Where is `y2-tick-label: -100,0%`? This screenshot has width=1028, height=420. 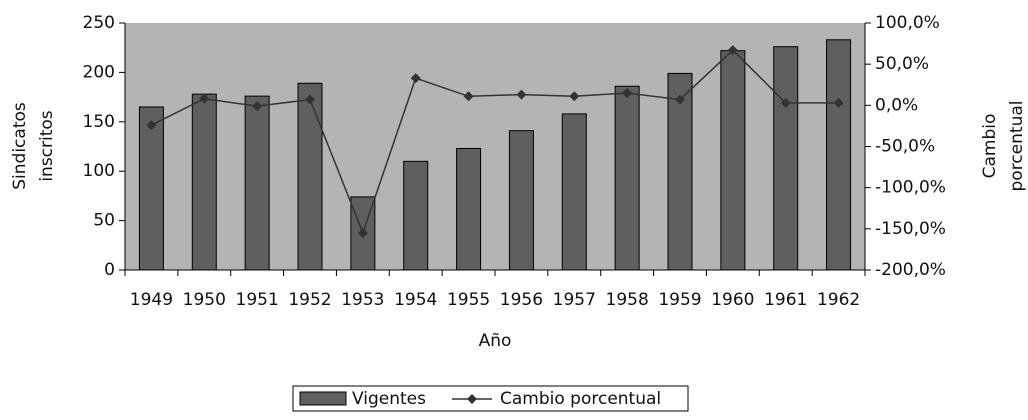 y2-tick-label: -100,0% is located at coordinates (910, 188).